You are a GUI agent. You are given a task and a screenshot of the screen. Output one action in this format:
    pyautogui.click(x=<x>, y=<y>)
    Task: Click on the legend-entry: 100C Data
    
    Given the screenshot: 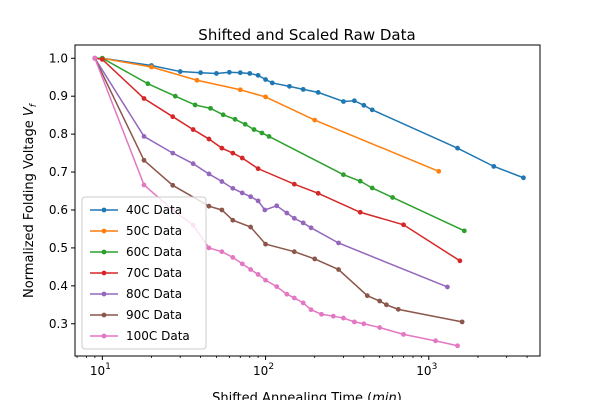 What is the action you would take?
    pyautogui.click(x=158, y=336)
    